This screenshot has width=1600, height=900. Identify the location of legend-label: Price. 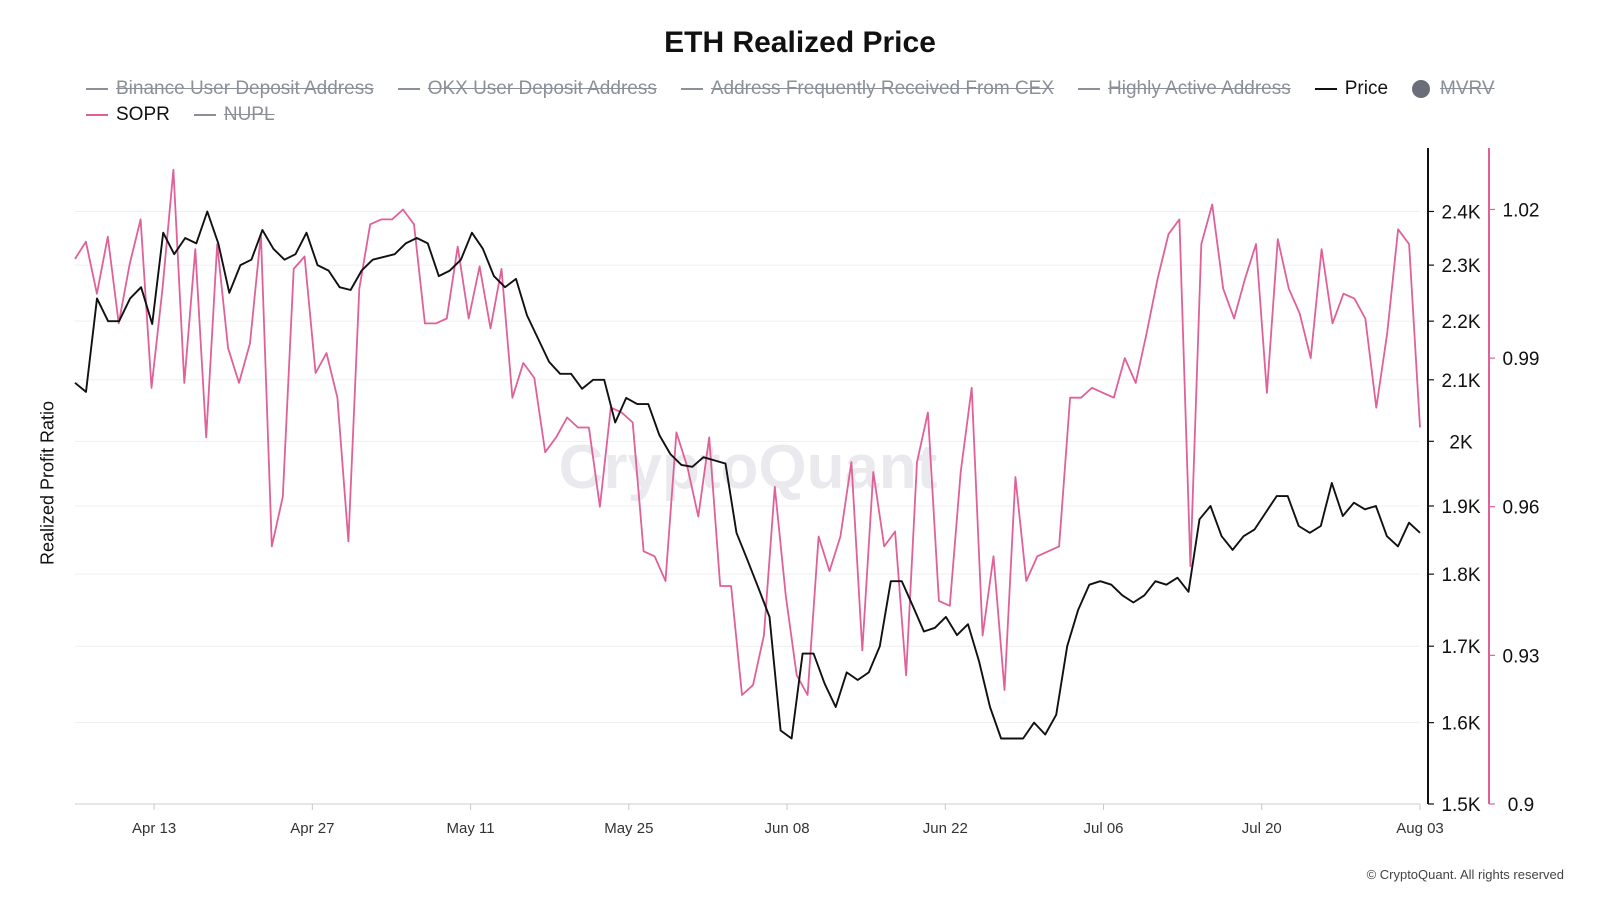
(1366, 88).